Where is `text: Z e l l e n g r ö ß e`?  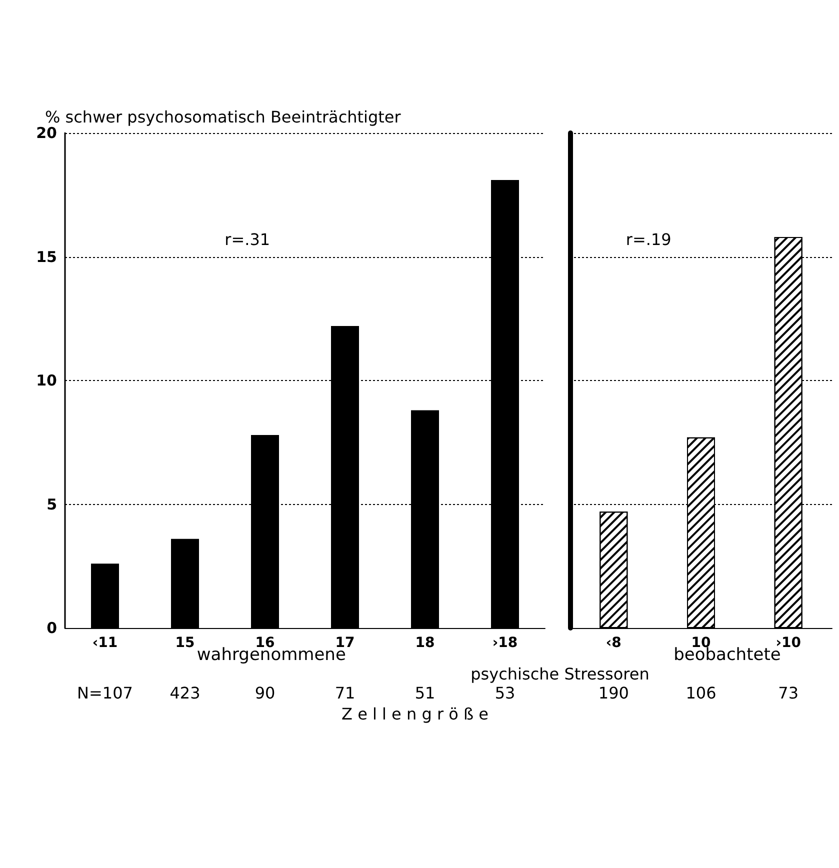
text: Z e l l e n g r ö ß e is located at coordinates (415, 714).